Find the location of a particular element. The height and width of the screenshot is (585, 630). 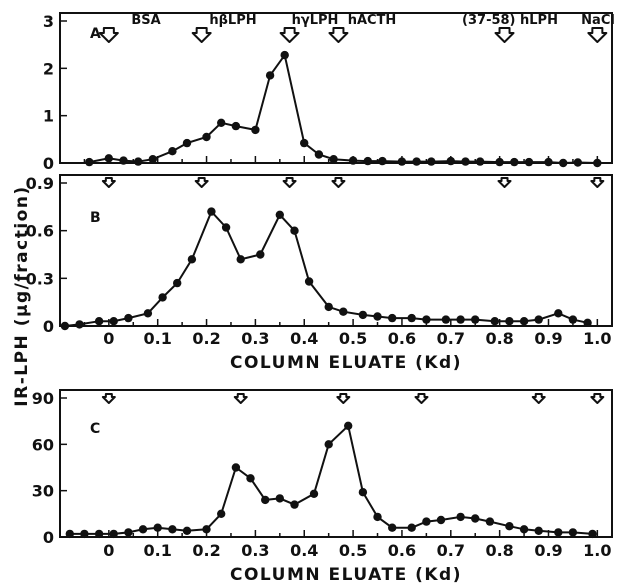

marker-label-nacl: NaCl is located at coordinates (598, 20).